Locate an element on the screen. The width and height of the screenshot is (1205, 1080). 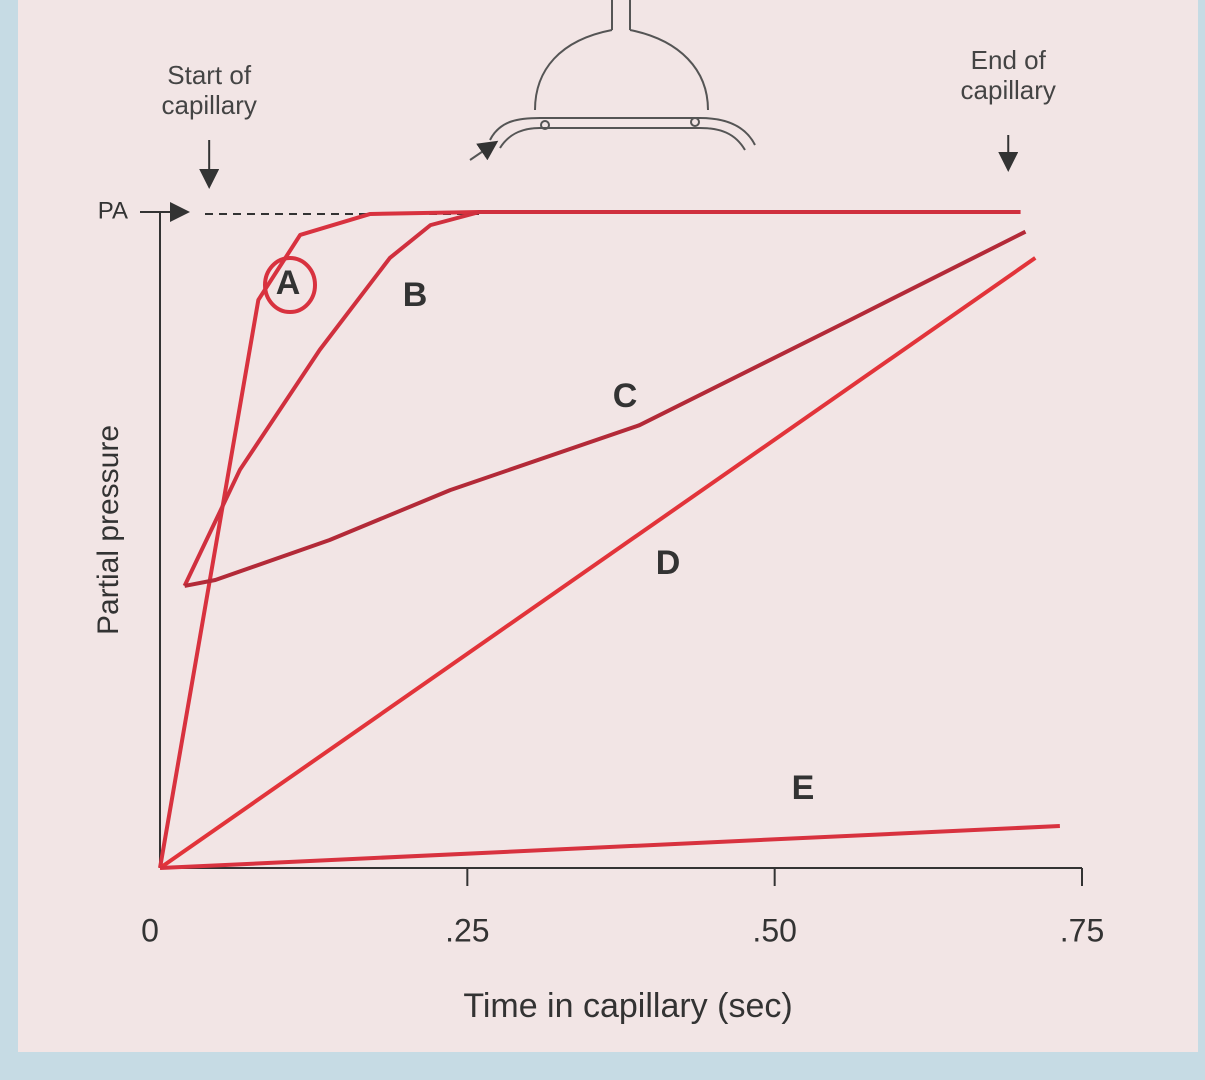
annotation: Start of capillary is located at coordinates (209, 90).